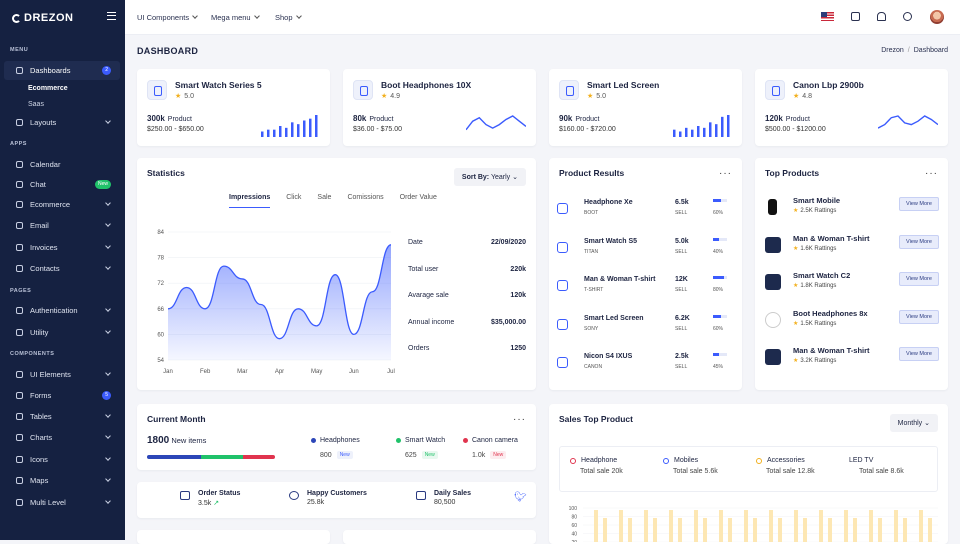  What do you see at coordinates (907, 16) in the screenshot?
I see `gear-icon` at bounding box center [907, 16].